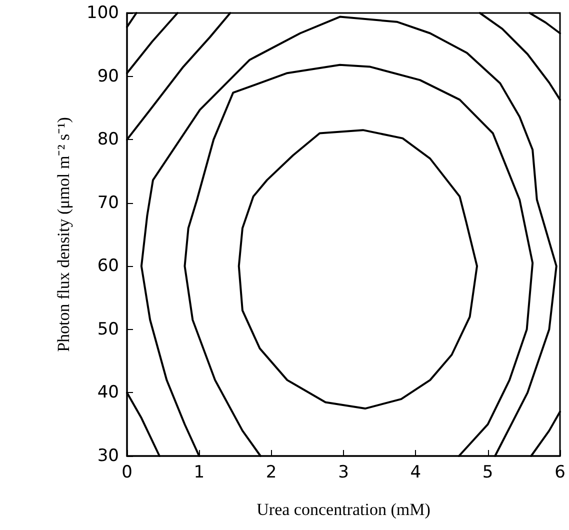  Describe the element at coordinates (108, 202) in the screenshot. I see `y-tick-label: 70` at that location.